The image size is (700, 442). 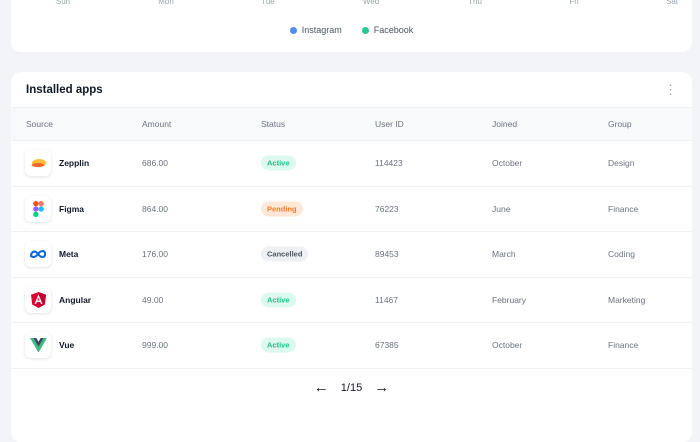 I want to click on amount: 176.00, so click(x=155, y=254).